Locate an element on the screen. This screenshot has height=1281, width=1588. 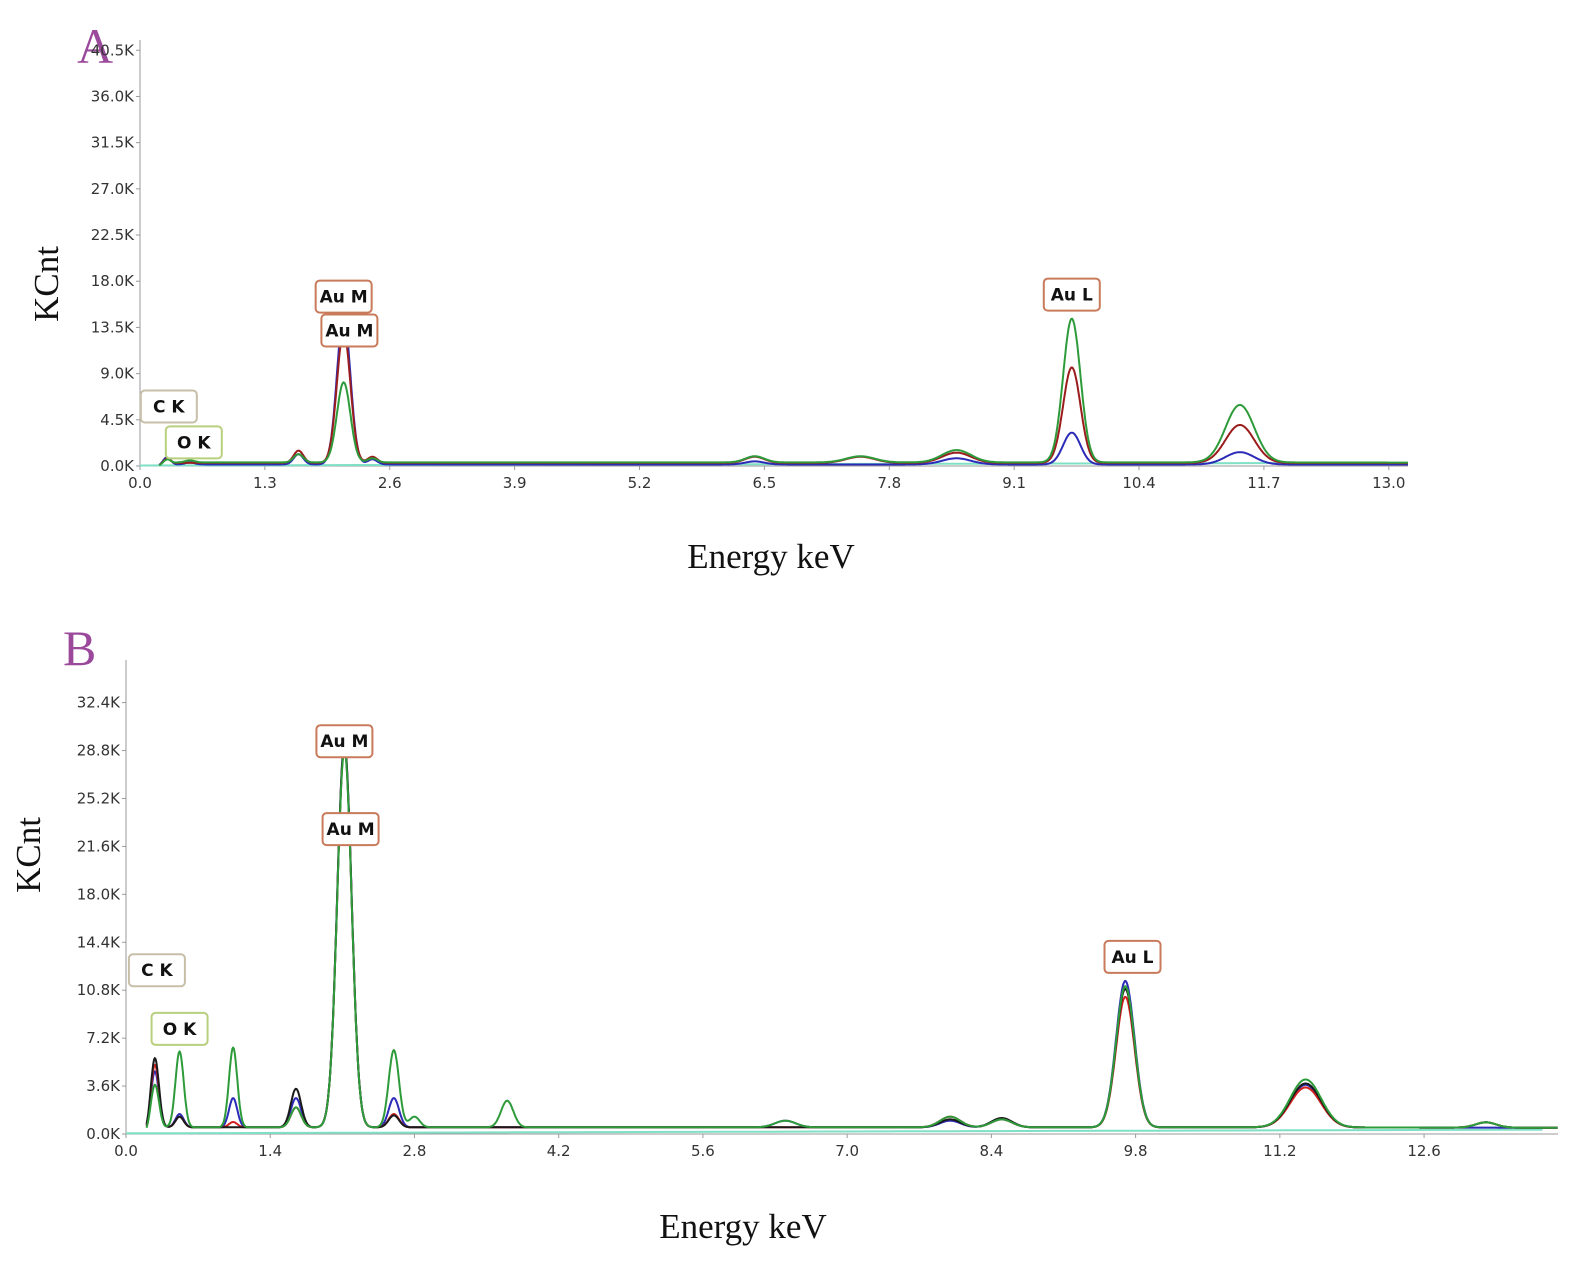
peak-labels: C K O K Au M Au M Au L is located at coordinates (620, 368).